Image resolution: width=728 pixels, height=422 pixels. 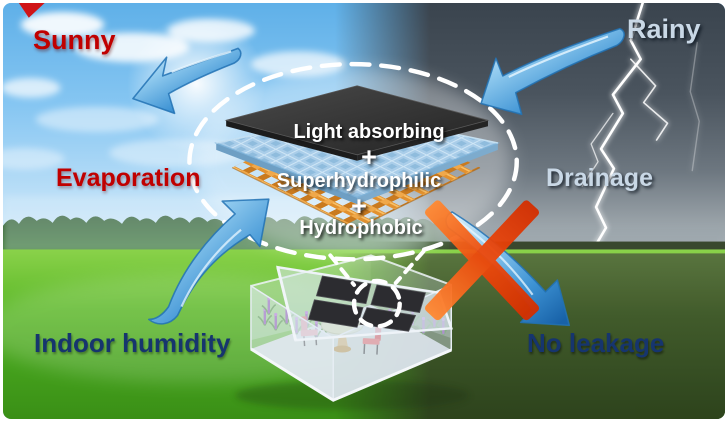 What do you see at coordinates (640, 131) in the screenshot?
I see `lightning-icon` at bounding box center [640, 131].